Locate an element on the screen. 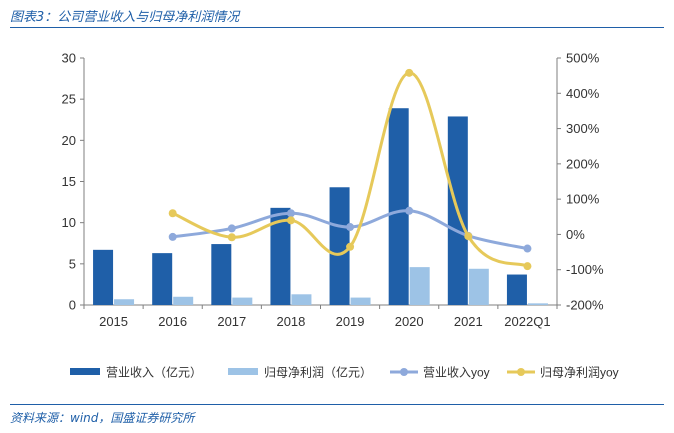 The height and width of the screenshot is (433, 674). top-divider is located at coordinates (337, 27).